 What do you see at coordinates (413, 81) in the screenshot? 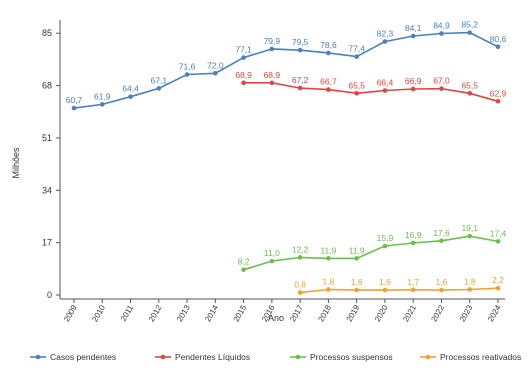
I see `data-label: 66,9` at bounding box center [413, 81].